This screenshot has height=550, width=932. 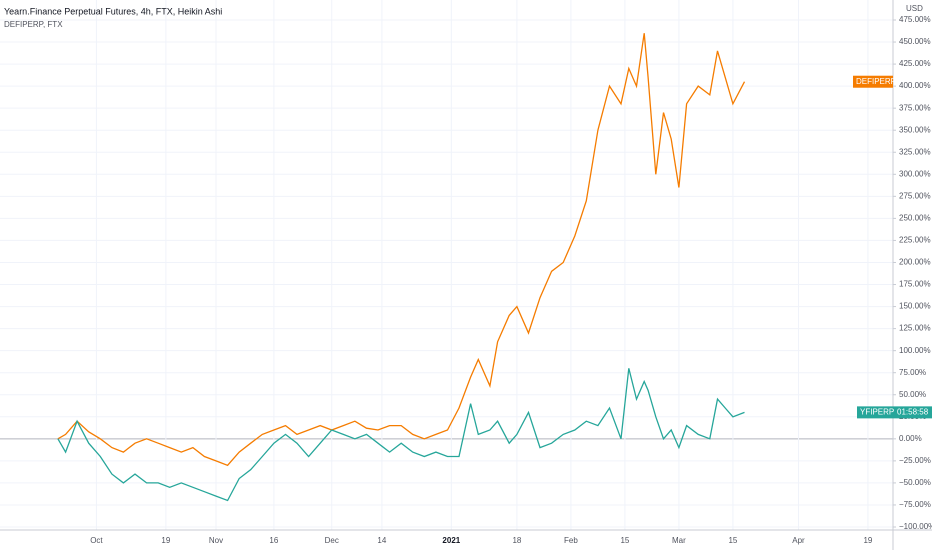 I want to click on y-tick-label: 150.00%, so click(x=915, y=306).